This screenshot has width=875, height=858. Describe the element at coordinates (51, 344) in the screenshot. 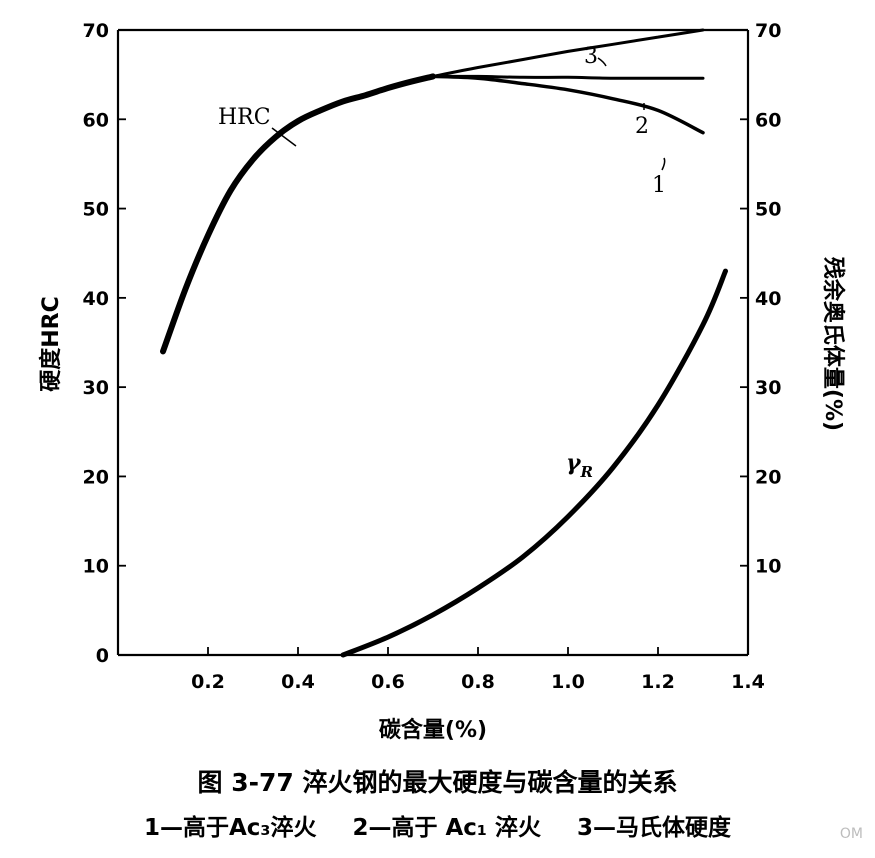

I see `y-axis-title: 硬度HRC` at that location.